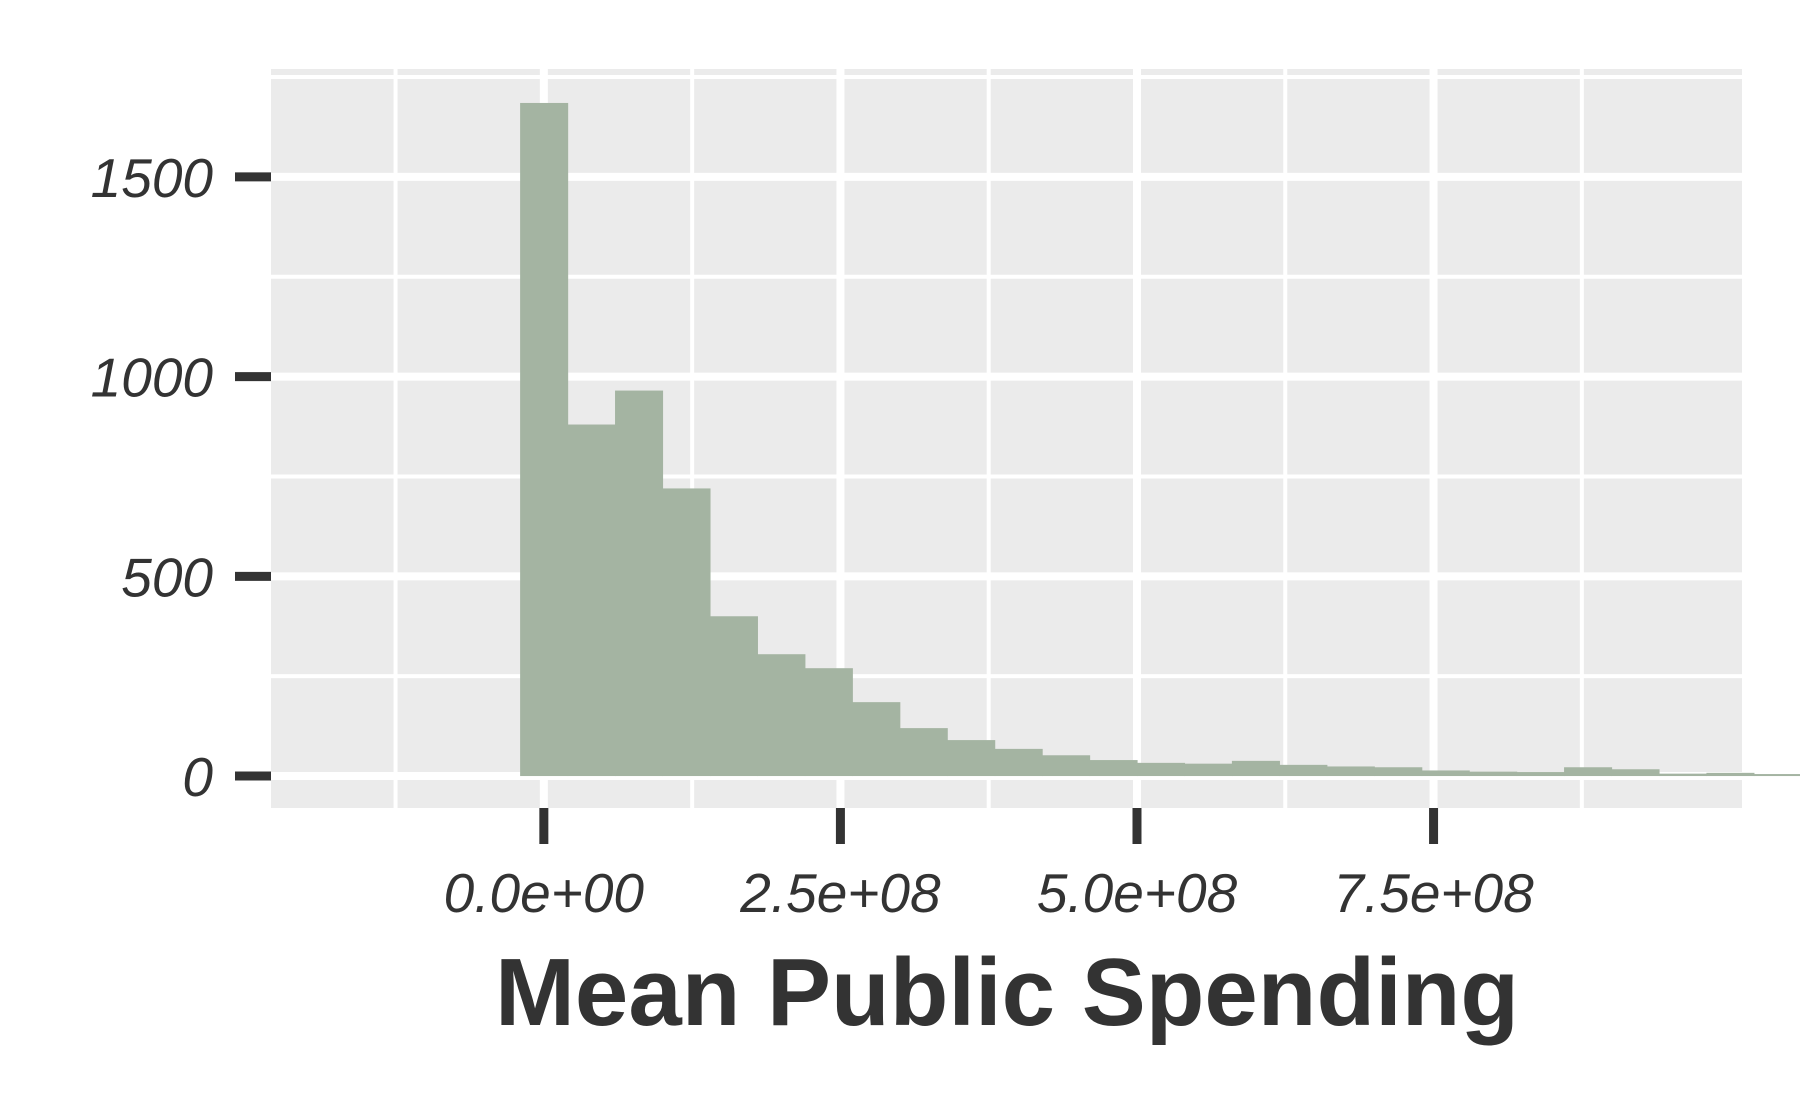 This screenshot has height=1112, width=1800. What do you see at coordinates (1007, 992) in the screenshot?
I see `x-axis-title: Mean Public Spending` at bounding box center [1007, 992].